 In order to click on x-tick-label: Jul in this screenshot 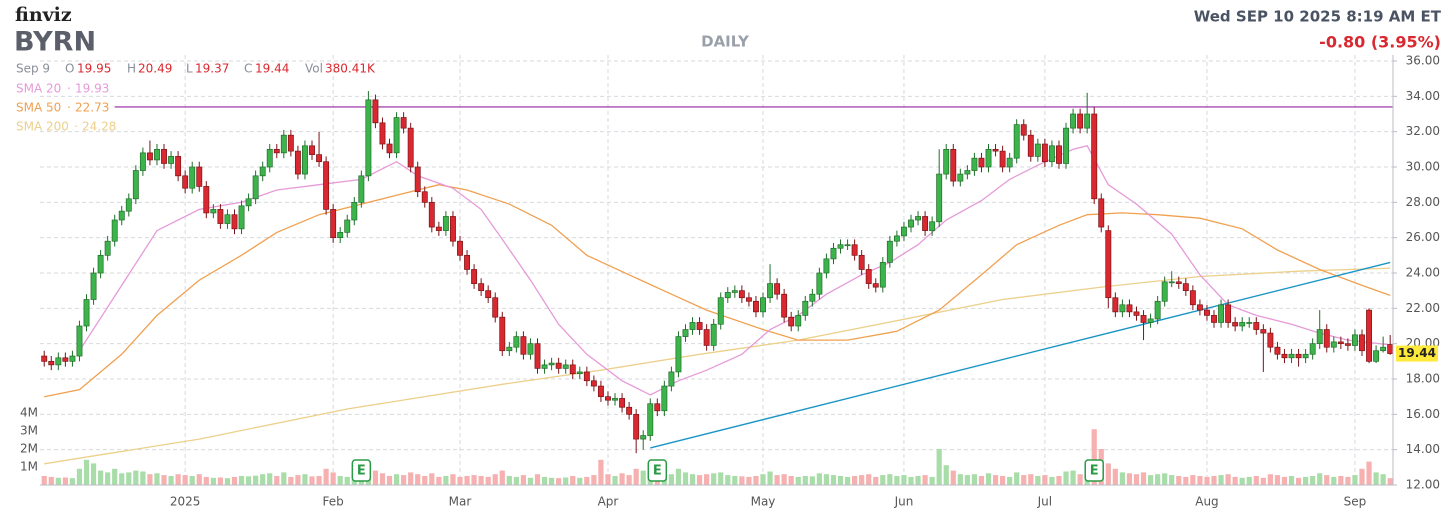, I will do `click(1044, 502)`.